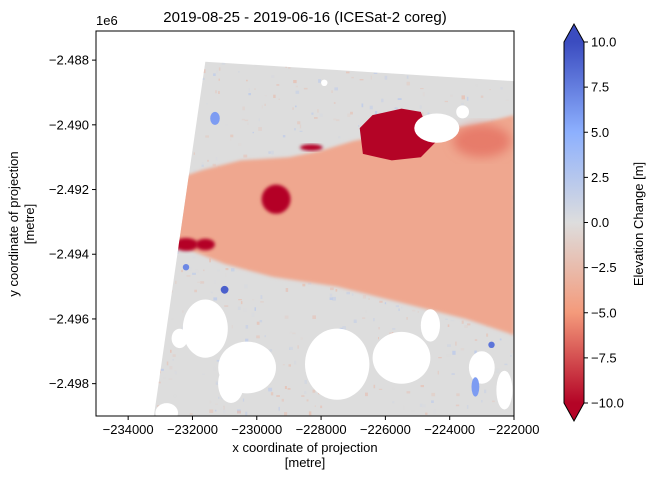  What do you see at coordinates (603, 42) in the screenshot?
I see `colorbar-tick-label: 10.0` at bounding box center [603, 42].